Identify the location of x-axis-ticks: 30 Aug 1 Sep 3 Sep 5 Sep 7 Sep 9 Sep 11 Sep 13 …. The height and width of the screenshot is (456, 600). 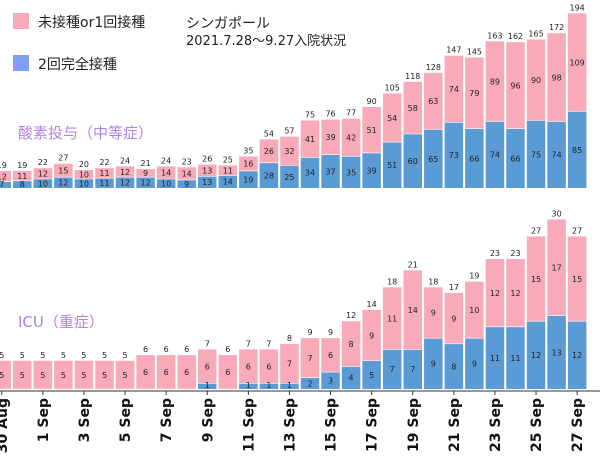
(293, 422).